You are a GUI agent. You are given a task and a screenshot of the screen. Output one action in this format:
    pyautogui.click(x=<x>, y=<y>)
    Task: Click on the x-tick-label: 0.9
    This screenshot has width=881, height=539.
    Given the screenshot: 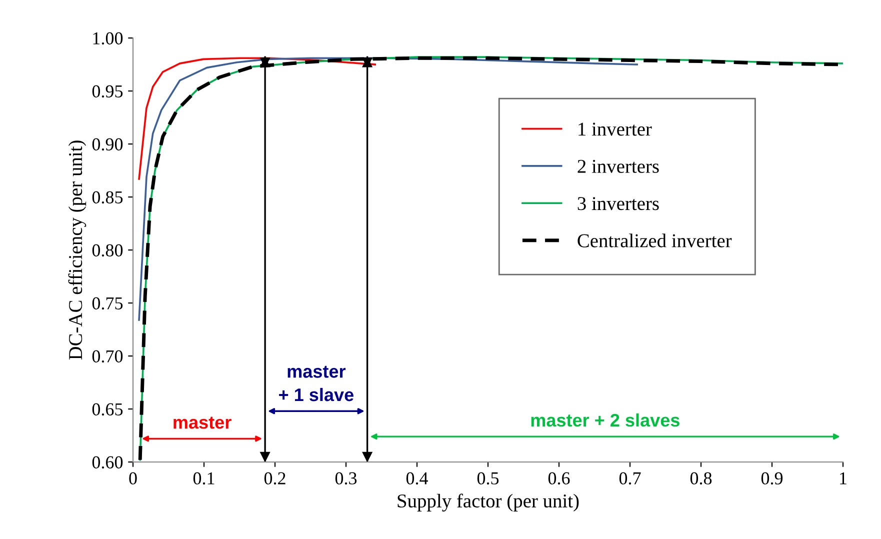 What is the action you would take?
    pyautogui.click(x=772, y=478)
    